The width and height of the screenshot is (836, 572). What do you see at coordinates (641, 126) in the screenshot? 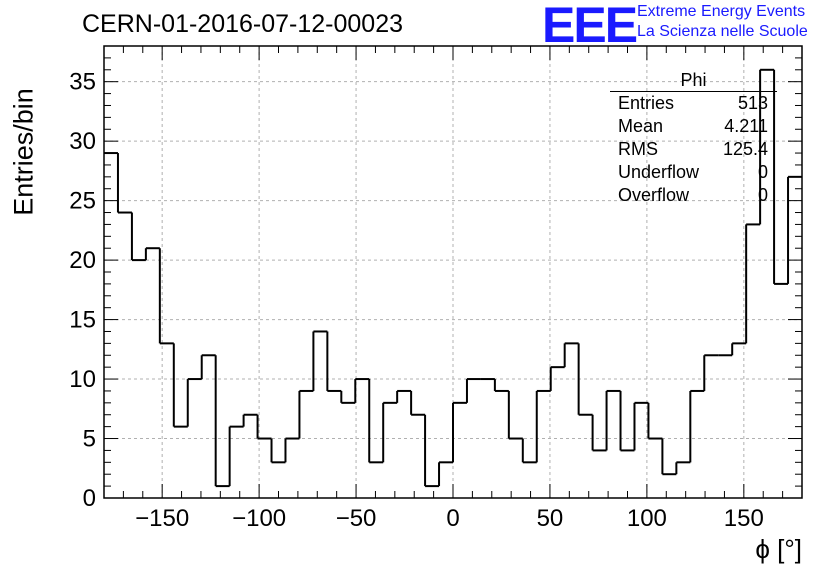
I see `stats-label: Mean` at bounding box center [641, 126].